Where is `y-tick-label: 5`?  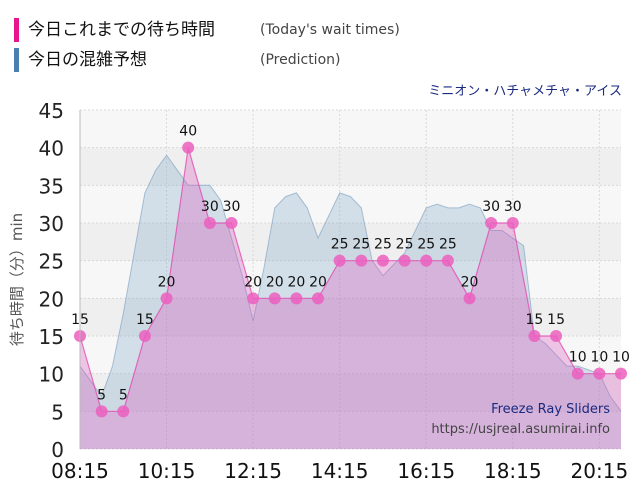 y-tick-label: 5 is located at coordinates (57, 412).